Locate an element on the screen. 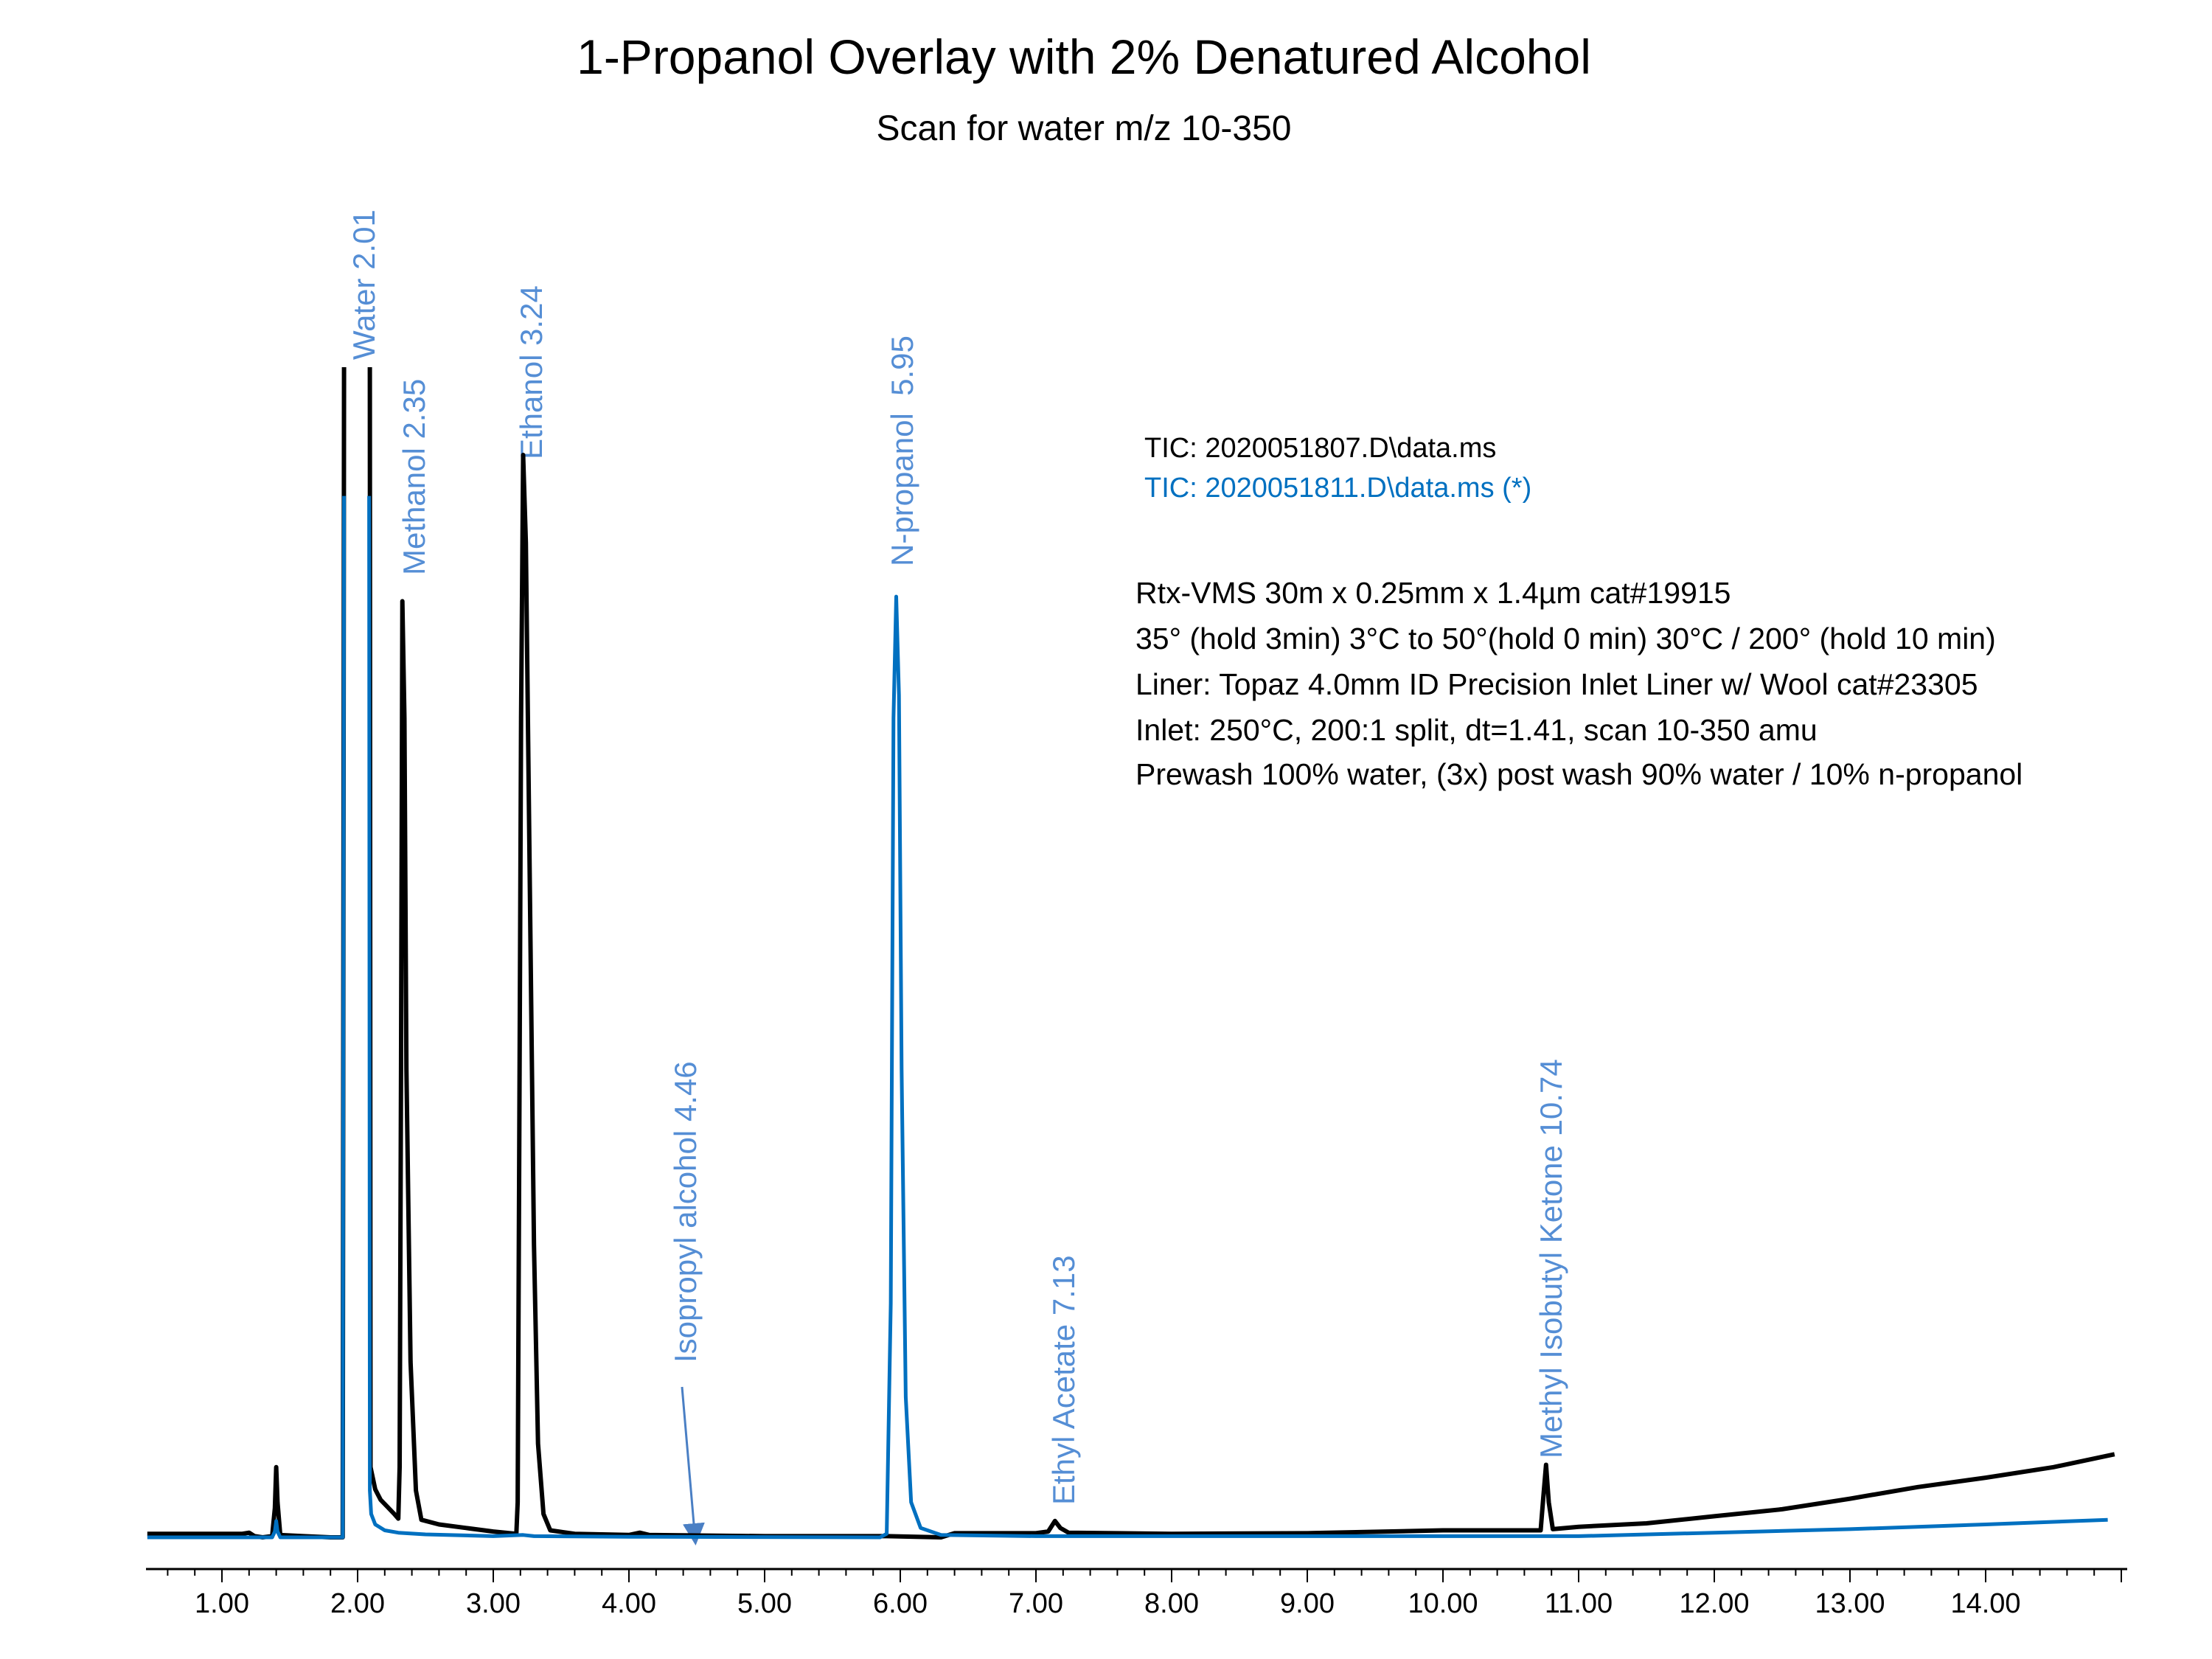  isopropyl-arrow is located at coordinates (693, 1465).